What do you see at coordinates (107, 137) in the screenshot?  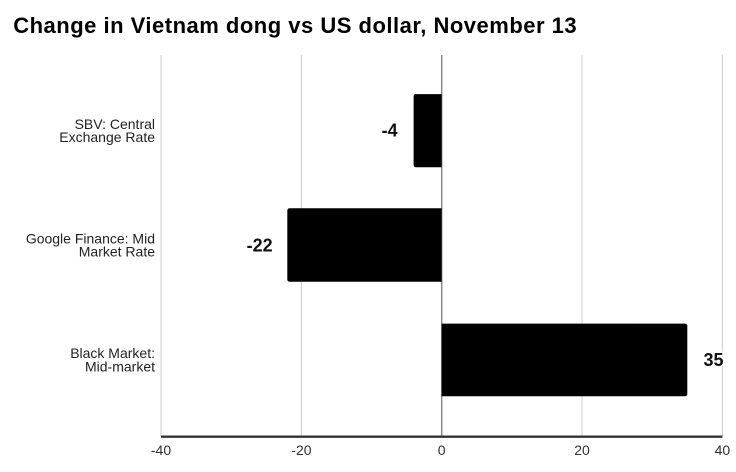 I see `svg-text: Exchange Rate` at bounding box center [107, 137].